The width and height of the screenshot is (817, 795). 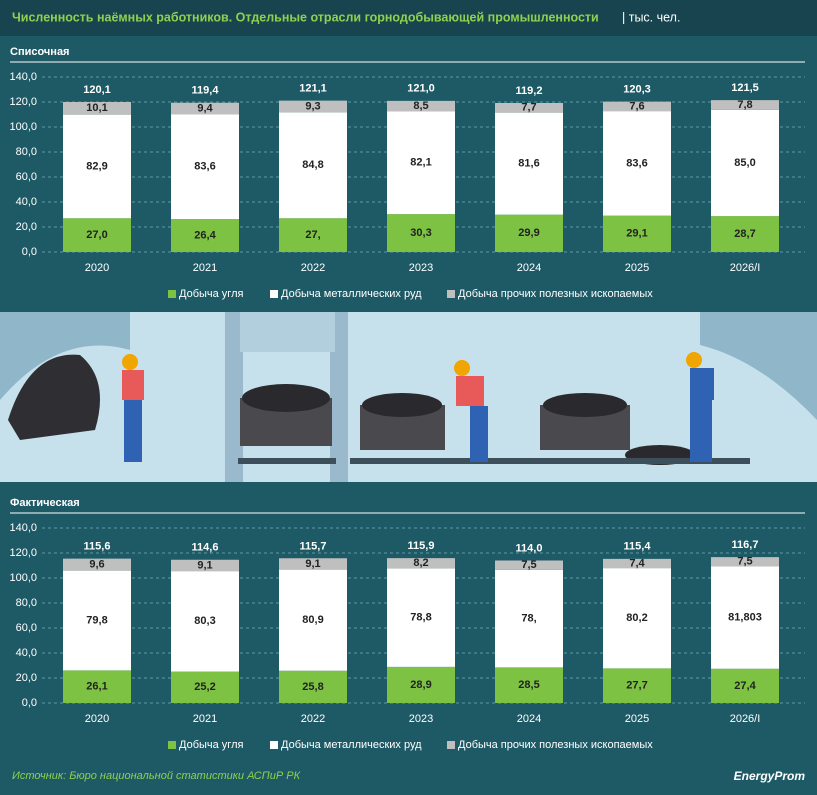 What do you see at coordinates (528, 233) in the screenshot?
I see `value-label: 29,9` at bounding box center [528, 233].